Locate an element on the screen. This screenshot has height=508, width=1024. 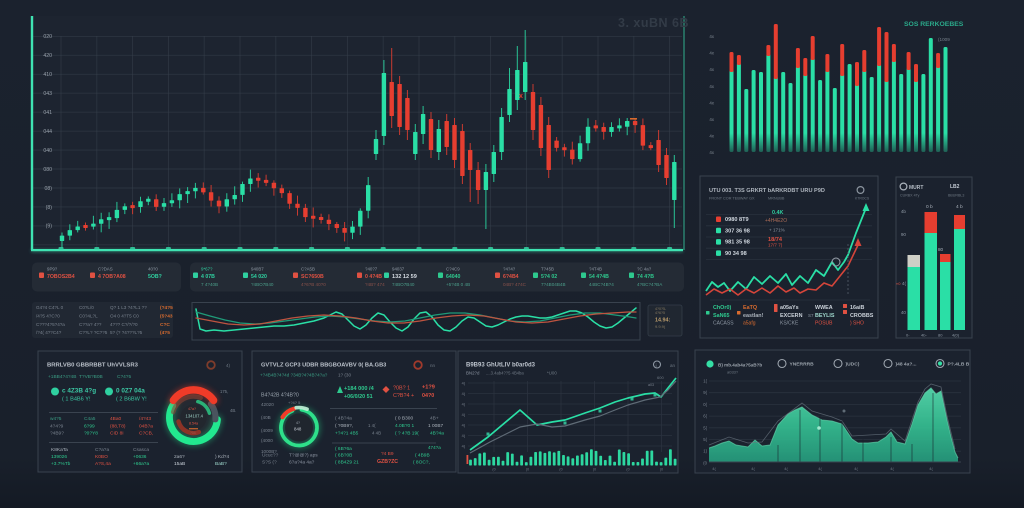
svg-text: C??a? 4?? is located at coordinates (90, 324).